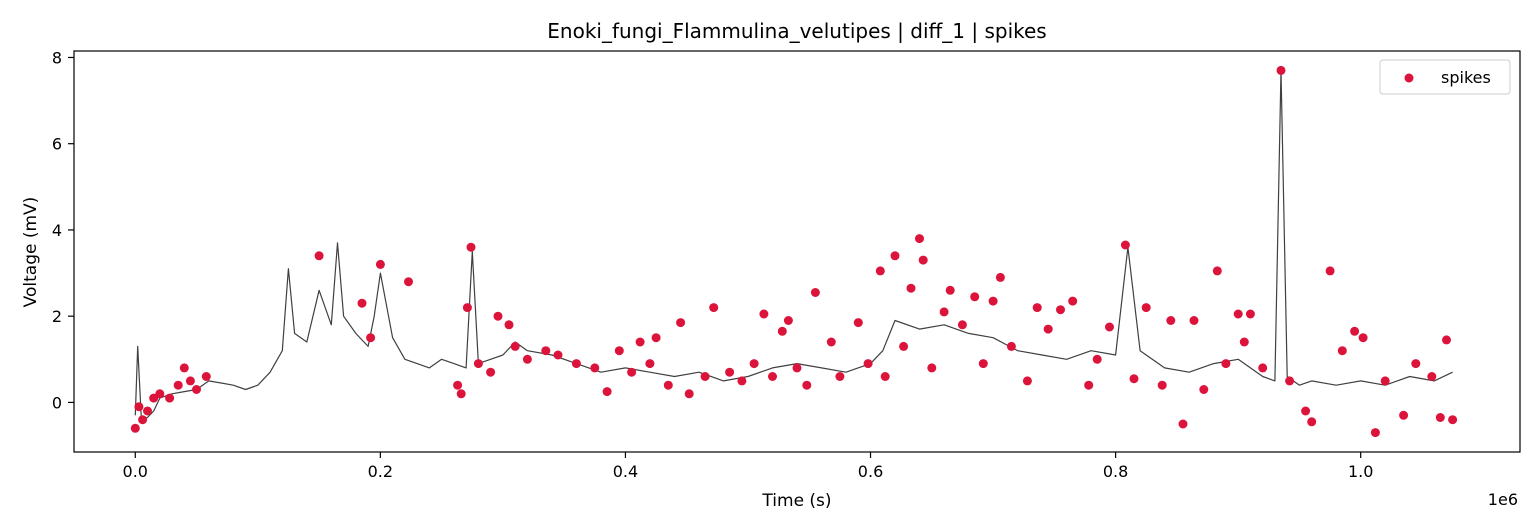 Image resolution: width=1540 pixels, height=532 pixels. Describe the element at coordinates (57, 316) in the screenshot. I see `y-tick-label: 2` at that location.